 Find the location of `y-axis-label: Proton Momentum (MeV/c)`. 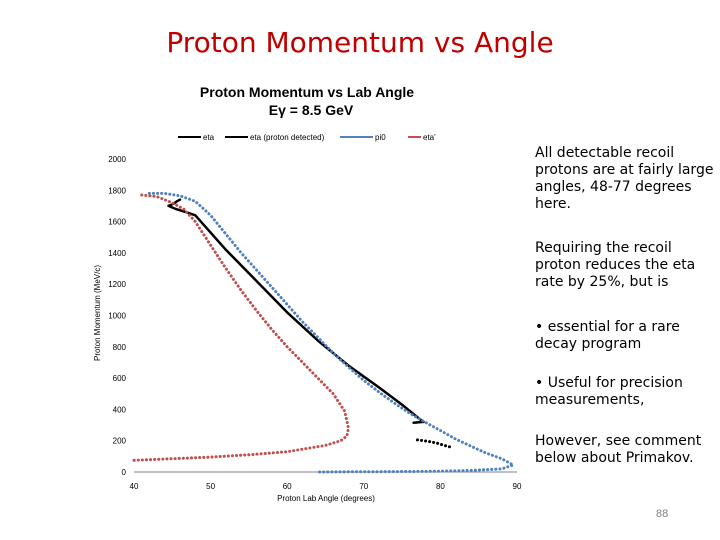

y-axis-label: Proton Momentum (MeV/c) is located at coordinates (97, 313).